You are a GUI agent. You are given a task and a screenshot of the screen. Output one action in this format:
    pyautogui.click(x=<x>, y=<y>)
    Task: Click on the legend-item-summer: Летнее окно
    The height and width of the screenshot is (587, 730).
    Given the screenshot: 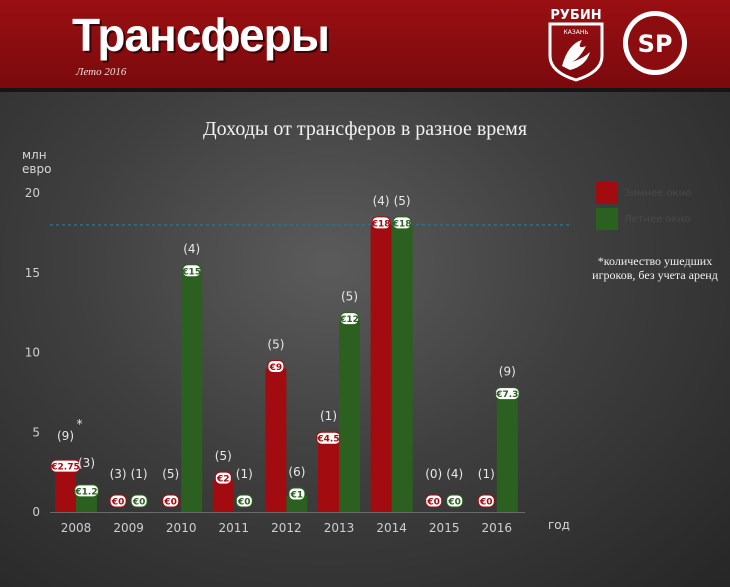 What is the action you would take?
    pyautogui.click(x=656, y=219)
    